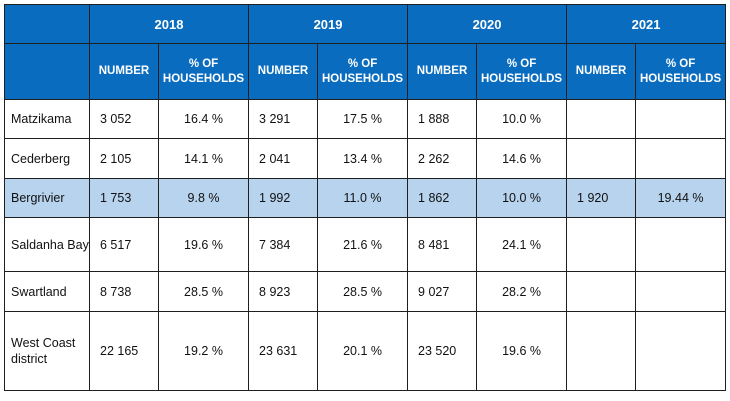 The width and height of the screenshot is (730, 401). What do you see at coordinates (203, 158) in the screenshot?
I see `cell-percent-2018: 14.1 %` at bounding box center [203, 158].